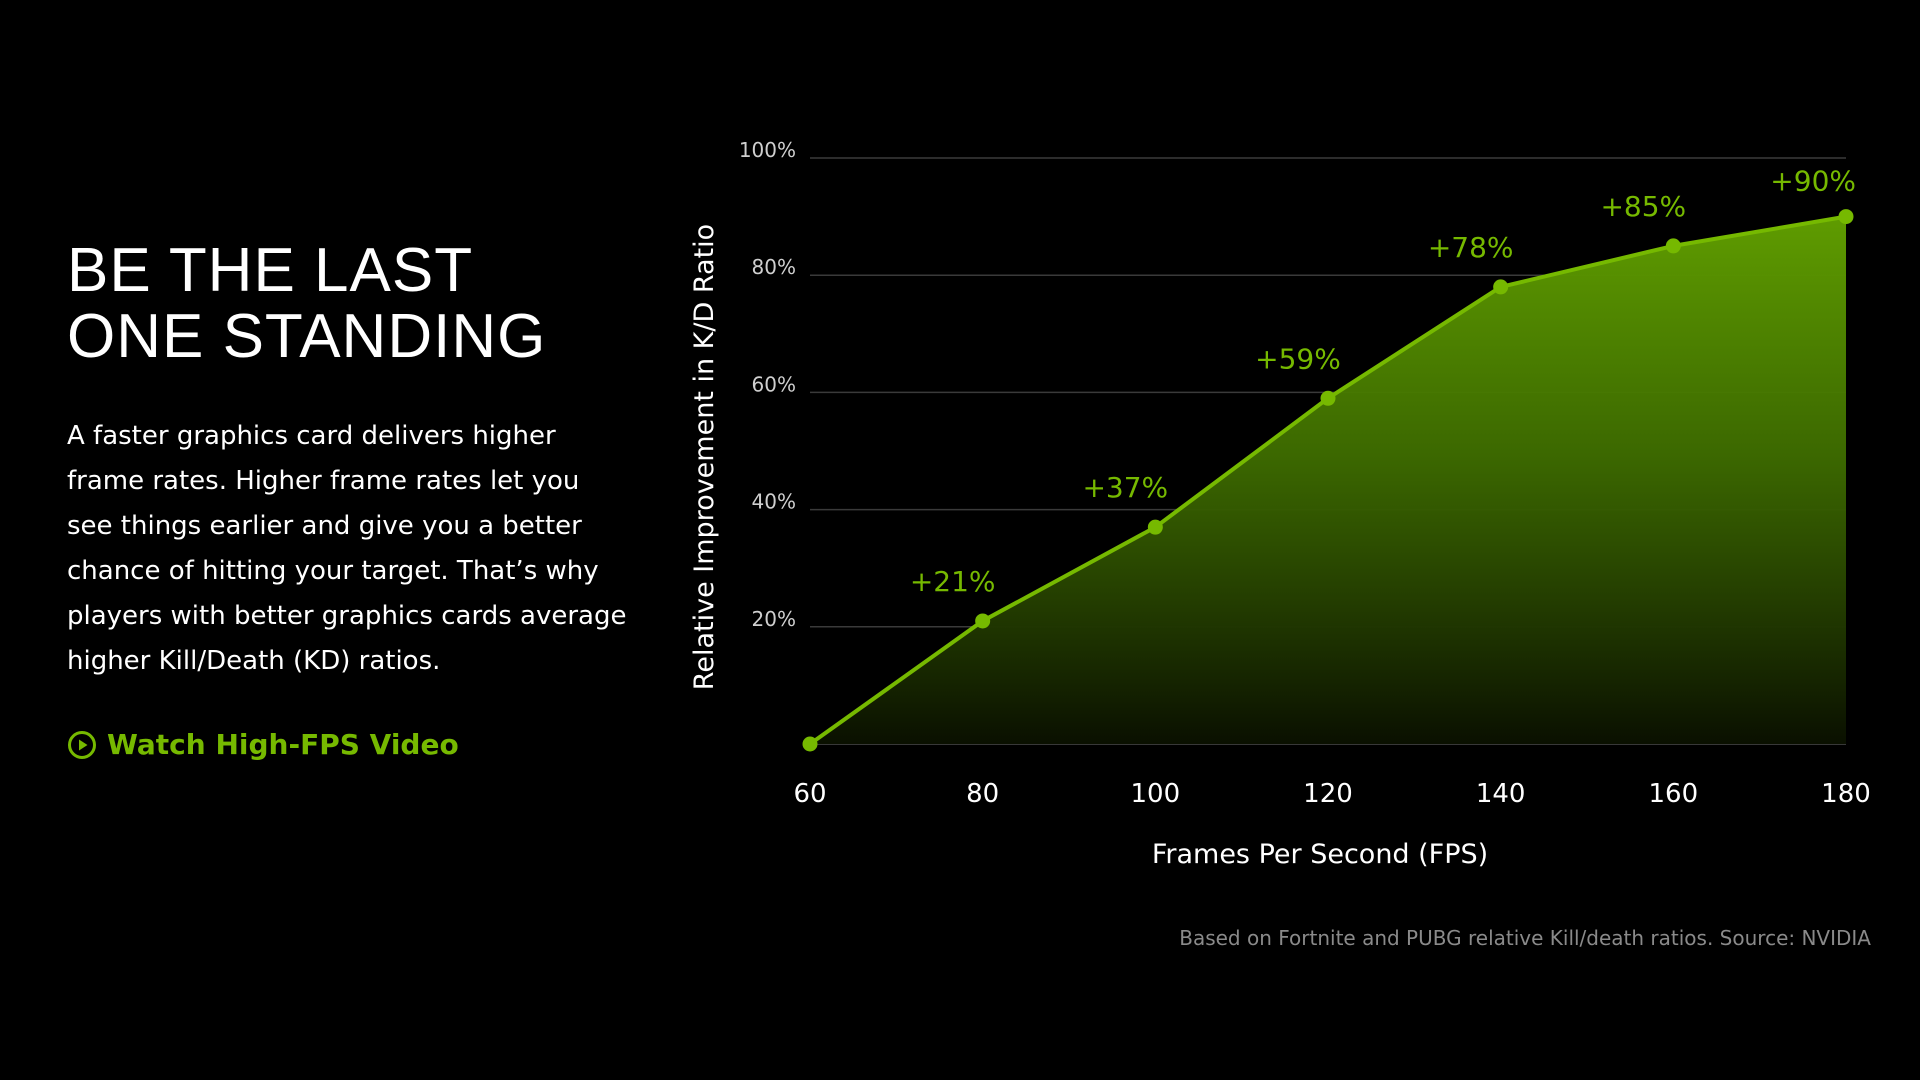 The width and height of the screenshot is (1920, 1080). Describe the element at coordinates (1320, 854) in the screenshot. I see `x-axis-title: Frames Per Second (FPS)` at that location.